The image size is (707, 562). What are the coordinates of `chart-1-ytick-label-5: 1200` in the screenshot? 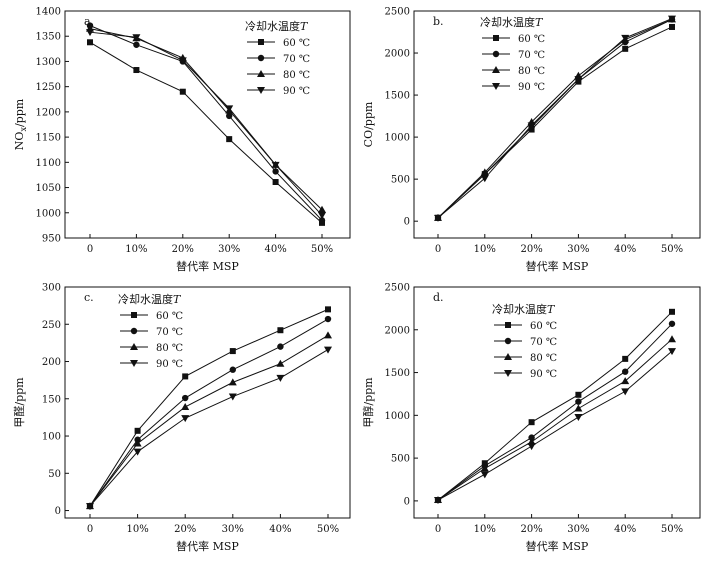 It's located at (48, 112).